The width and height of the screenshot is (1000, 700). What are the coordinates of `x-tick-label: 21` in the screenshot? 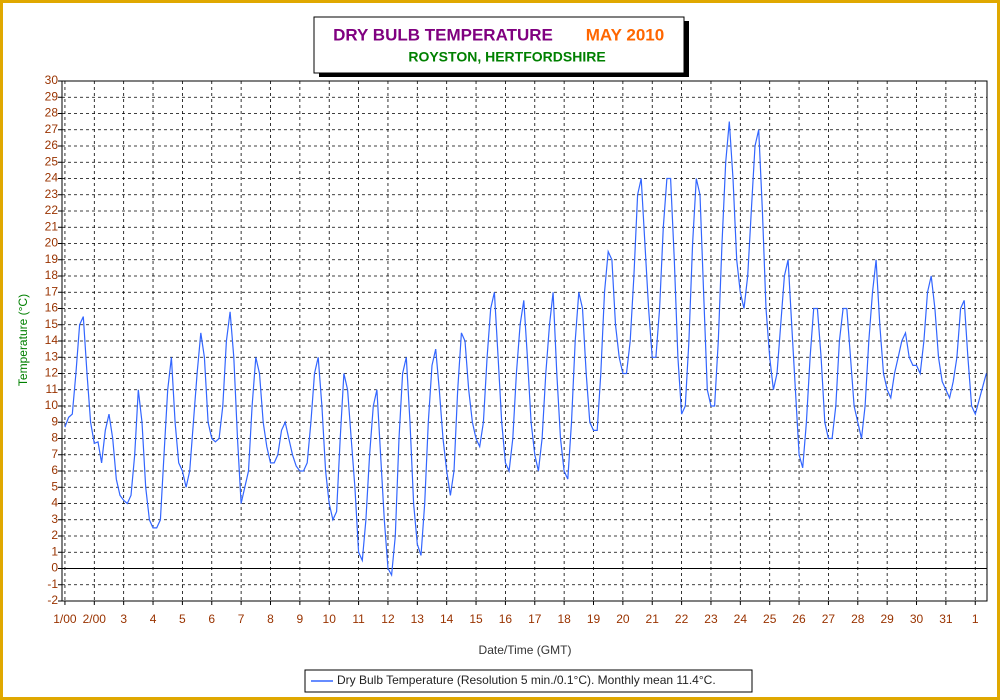 It's located at (653, 619).